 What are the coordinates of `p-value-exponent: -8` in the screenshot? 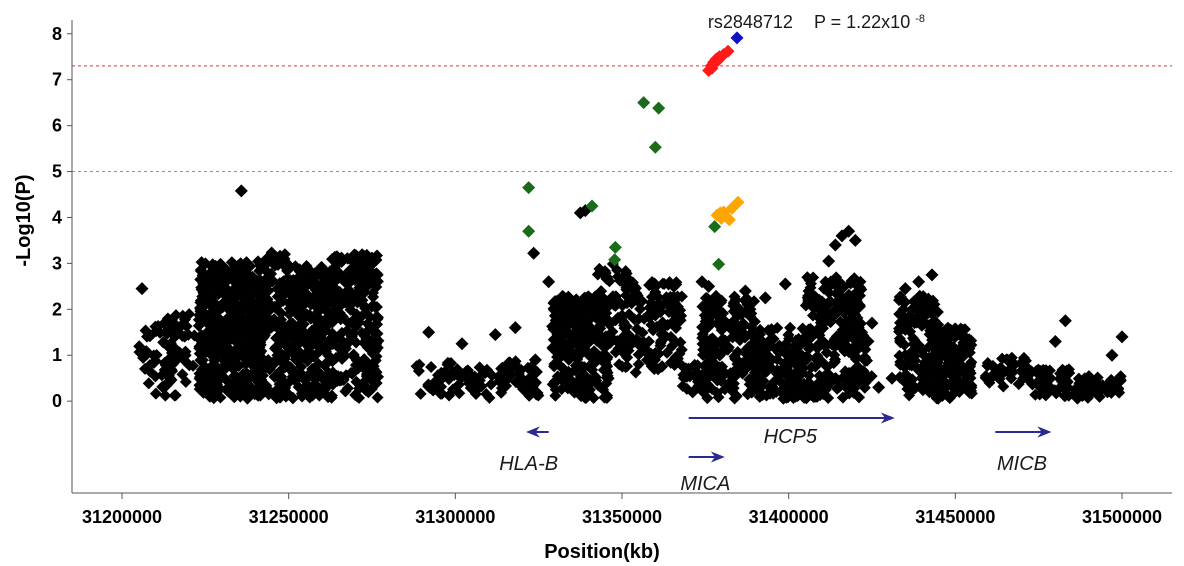 It's located at (920, 19).